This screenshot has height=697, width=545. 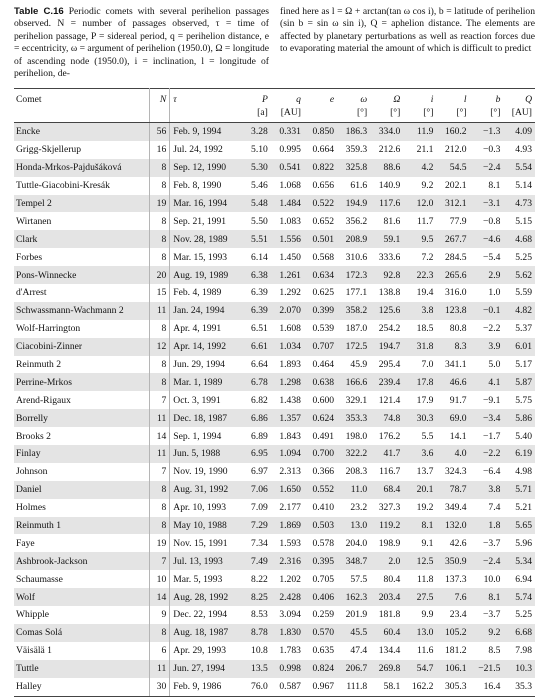 I want to click on cell-omega: 61.6, so click(x=353, y=186).